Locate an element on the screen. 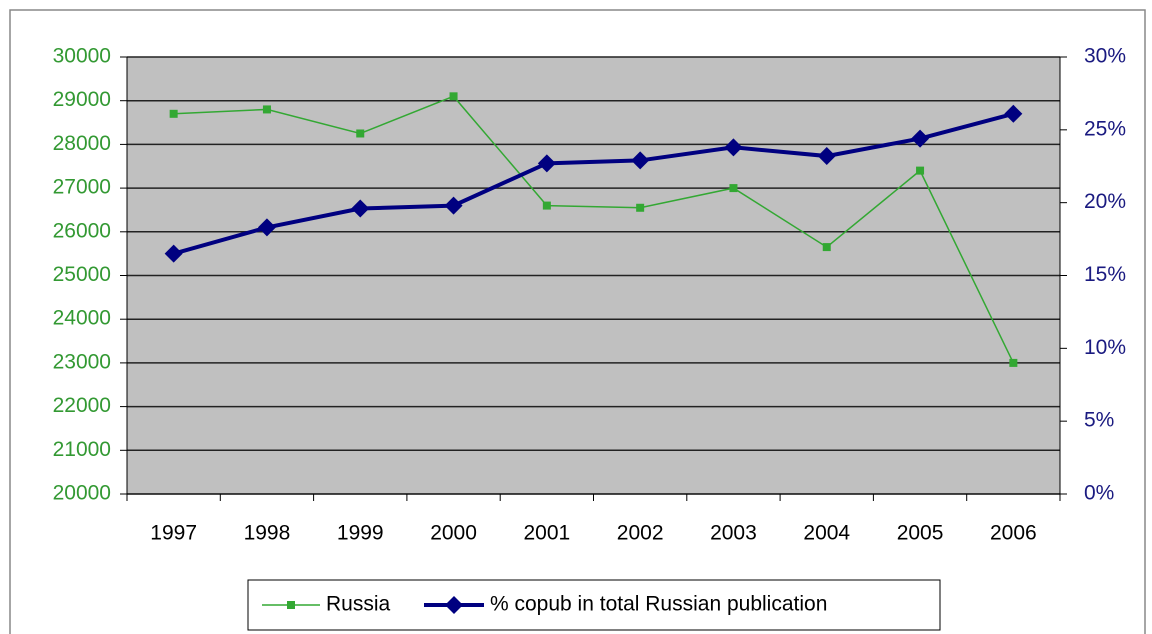 This screenshot has width=1152, height=634. x-tick-label: 2006 is located at coordinates (1013, 533).